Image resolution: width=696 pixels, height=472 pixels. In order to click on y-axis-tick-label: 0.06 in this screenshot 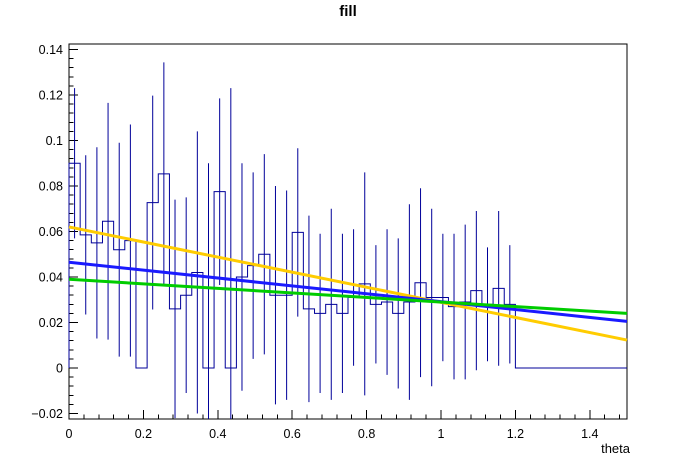, I will do `click(51, 232)`.